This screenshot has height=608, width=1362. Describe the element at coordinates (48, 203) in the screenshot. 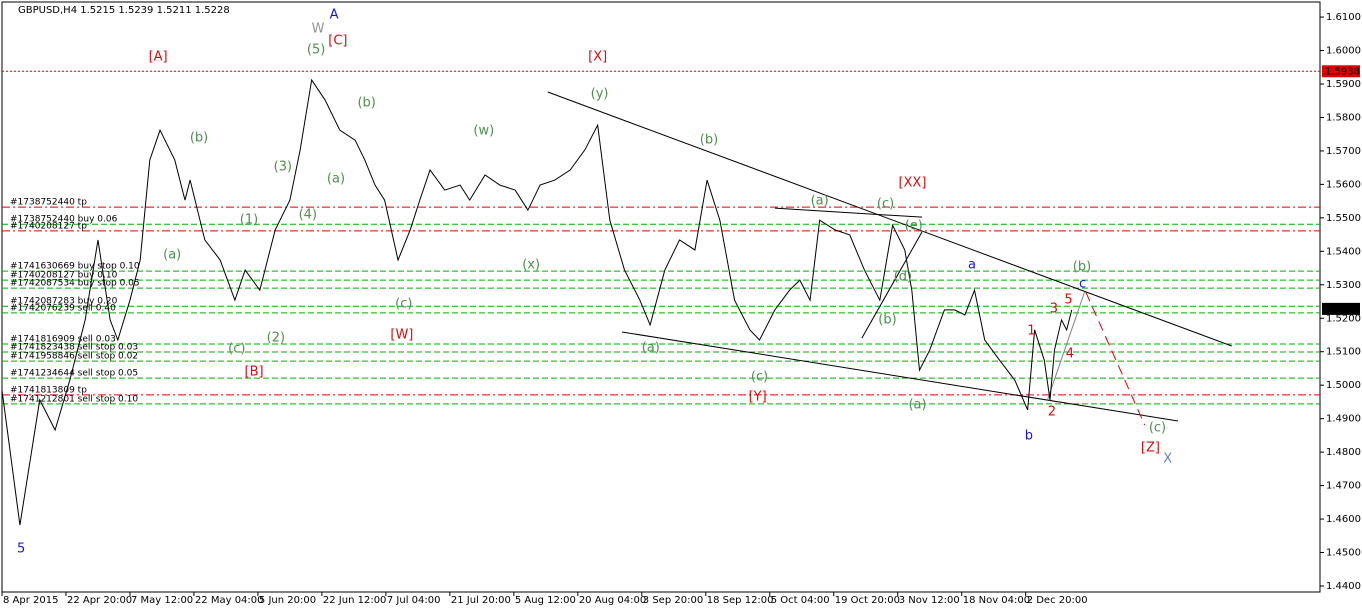

I see `order-label: #1738752440 tp` at that location.